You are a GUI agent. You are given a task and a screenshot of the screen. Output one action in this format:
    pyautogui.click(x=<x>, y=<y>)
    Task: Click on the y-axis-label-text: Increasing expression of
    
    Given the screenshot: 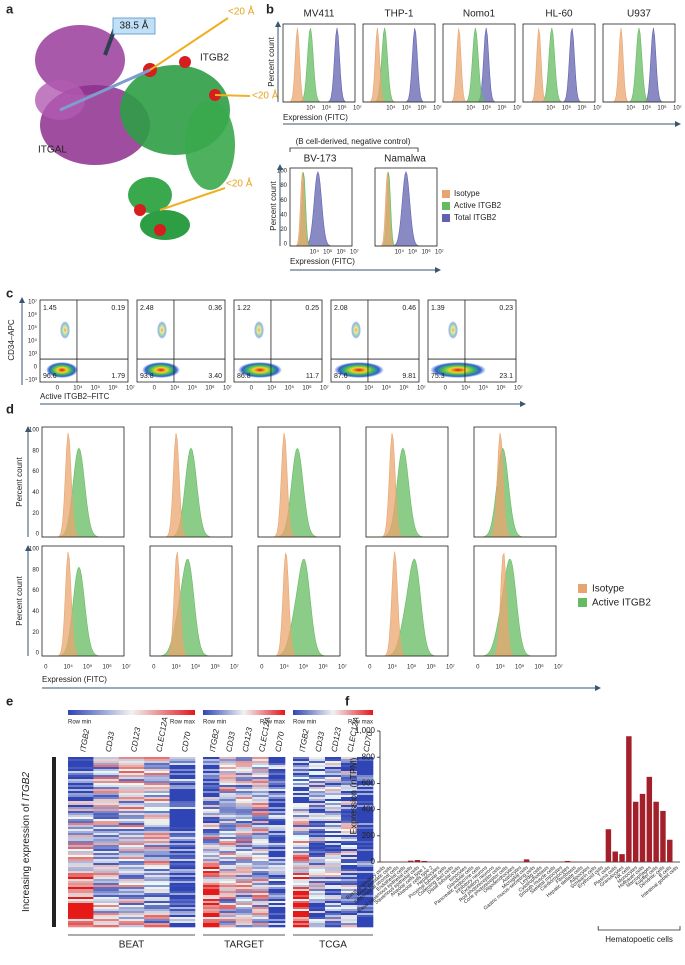 What is the action you would take?
    pyautogui.click(x=26, y=856)
    